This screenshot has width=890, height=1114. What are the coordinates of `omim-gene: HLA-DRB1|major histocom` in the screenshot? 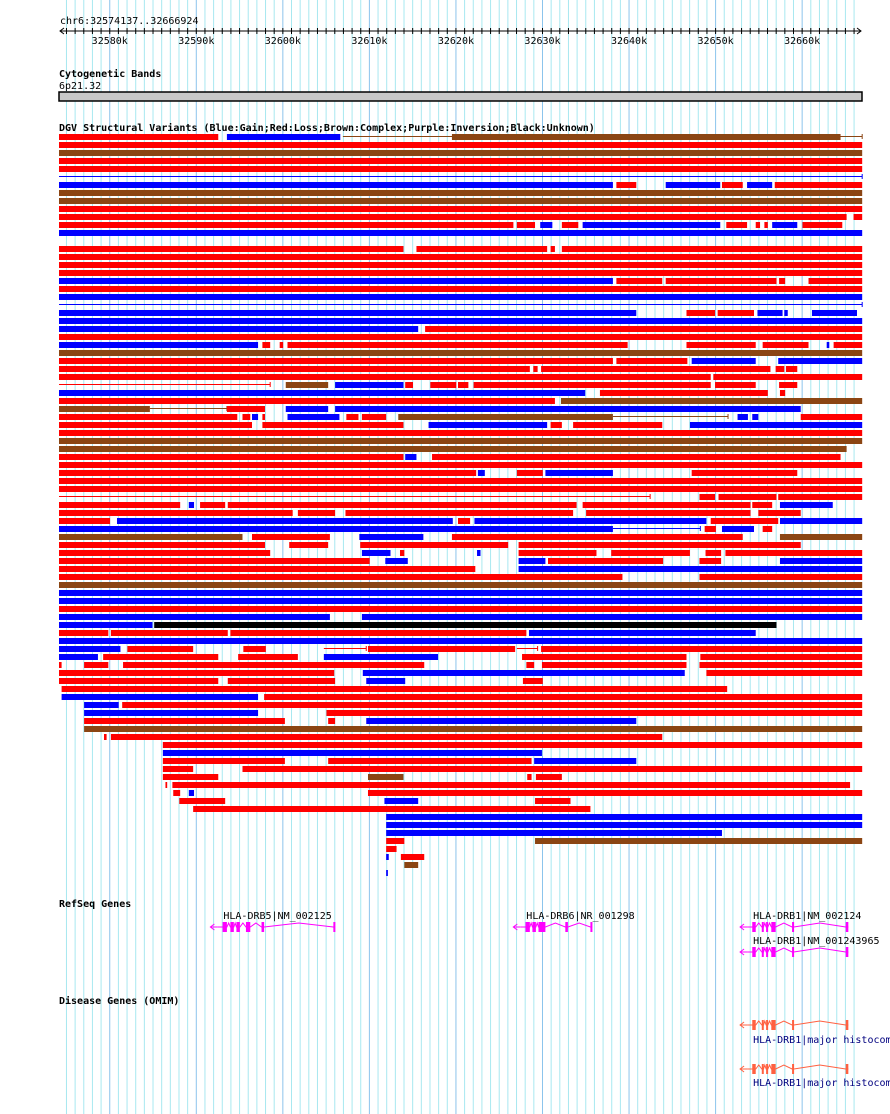 It's located at (814, 1032).